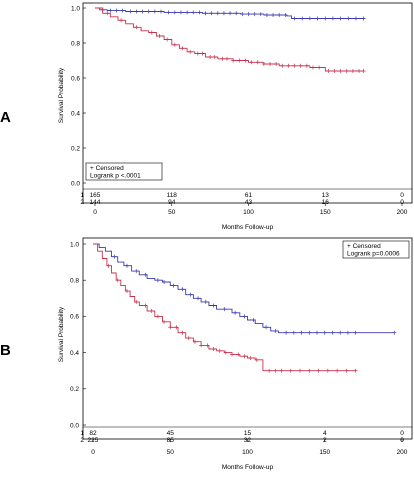 This screenshot has width=414, height=477. What do you see at coordinates (326, 202) in the screenshot?
I see `risk-value: 16` at bounding box center [326, 202].